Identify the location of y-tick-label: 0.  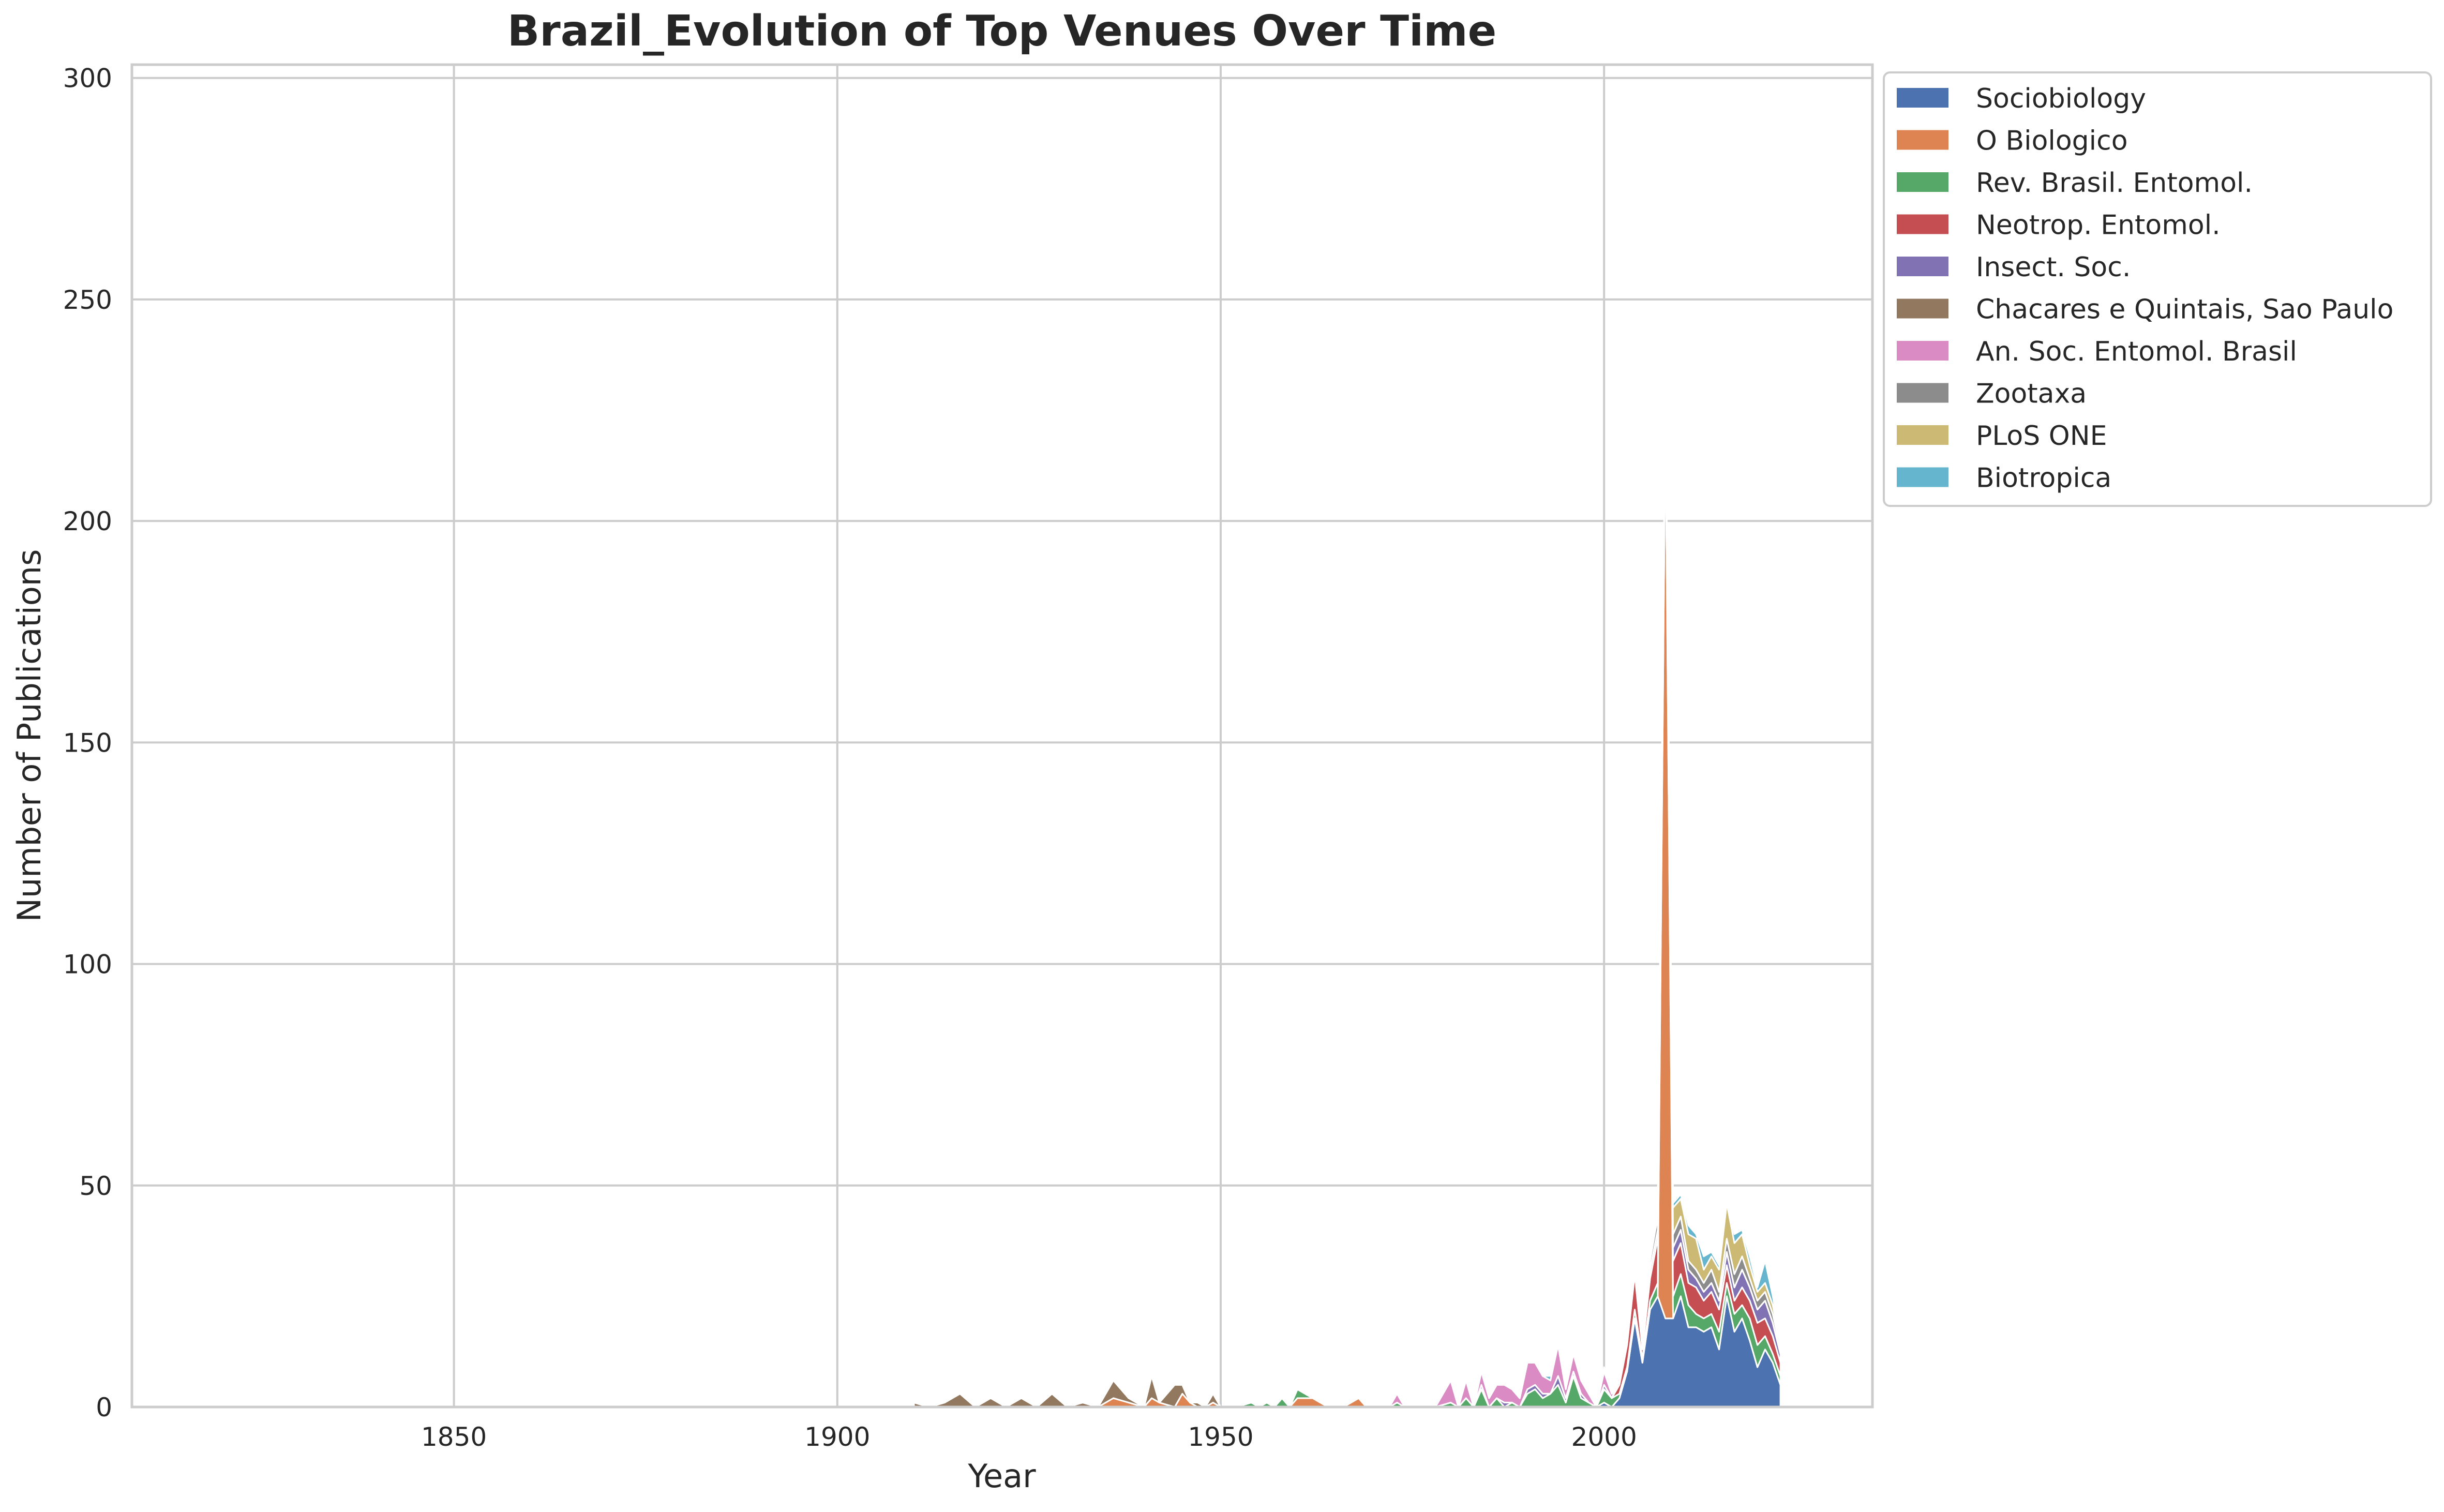
(104, 1408).